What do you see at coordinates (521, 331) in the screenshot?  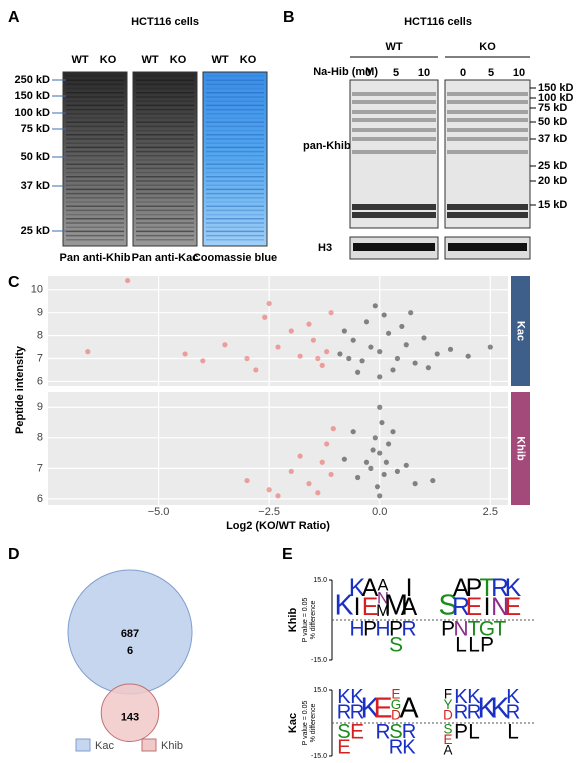 I see `facet-label: Kac` at bounding box center [521, 331].